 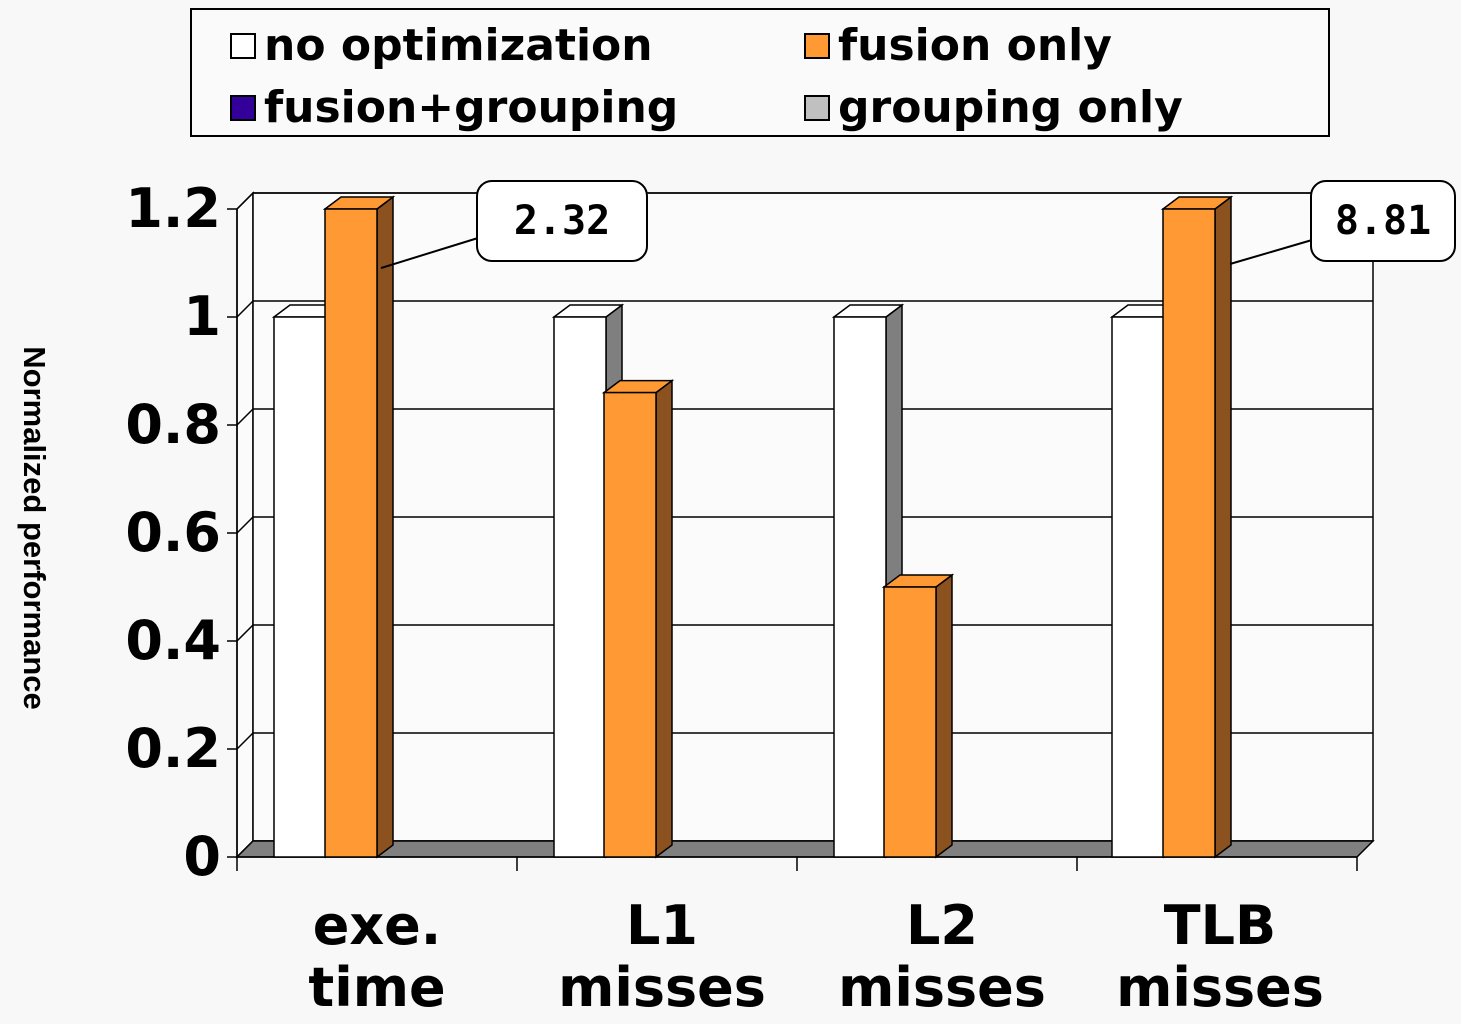 What do you see at coordinates (377, 925) in the screenshot?
I see `x-category-line: exe.` at bounding box center [377, 925].